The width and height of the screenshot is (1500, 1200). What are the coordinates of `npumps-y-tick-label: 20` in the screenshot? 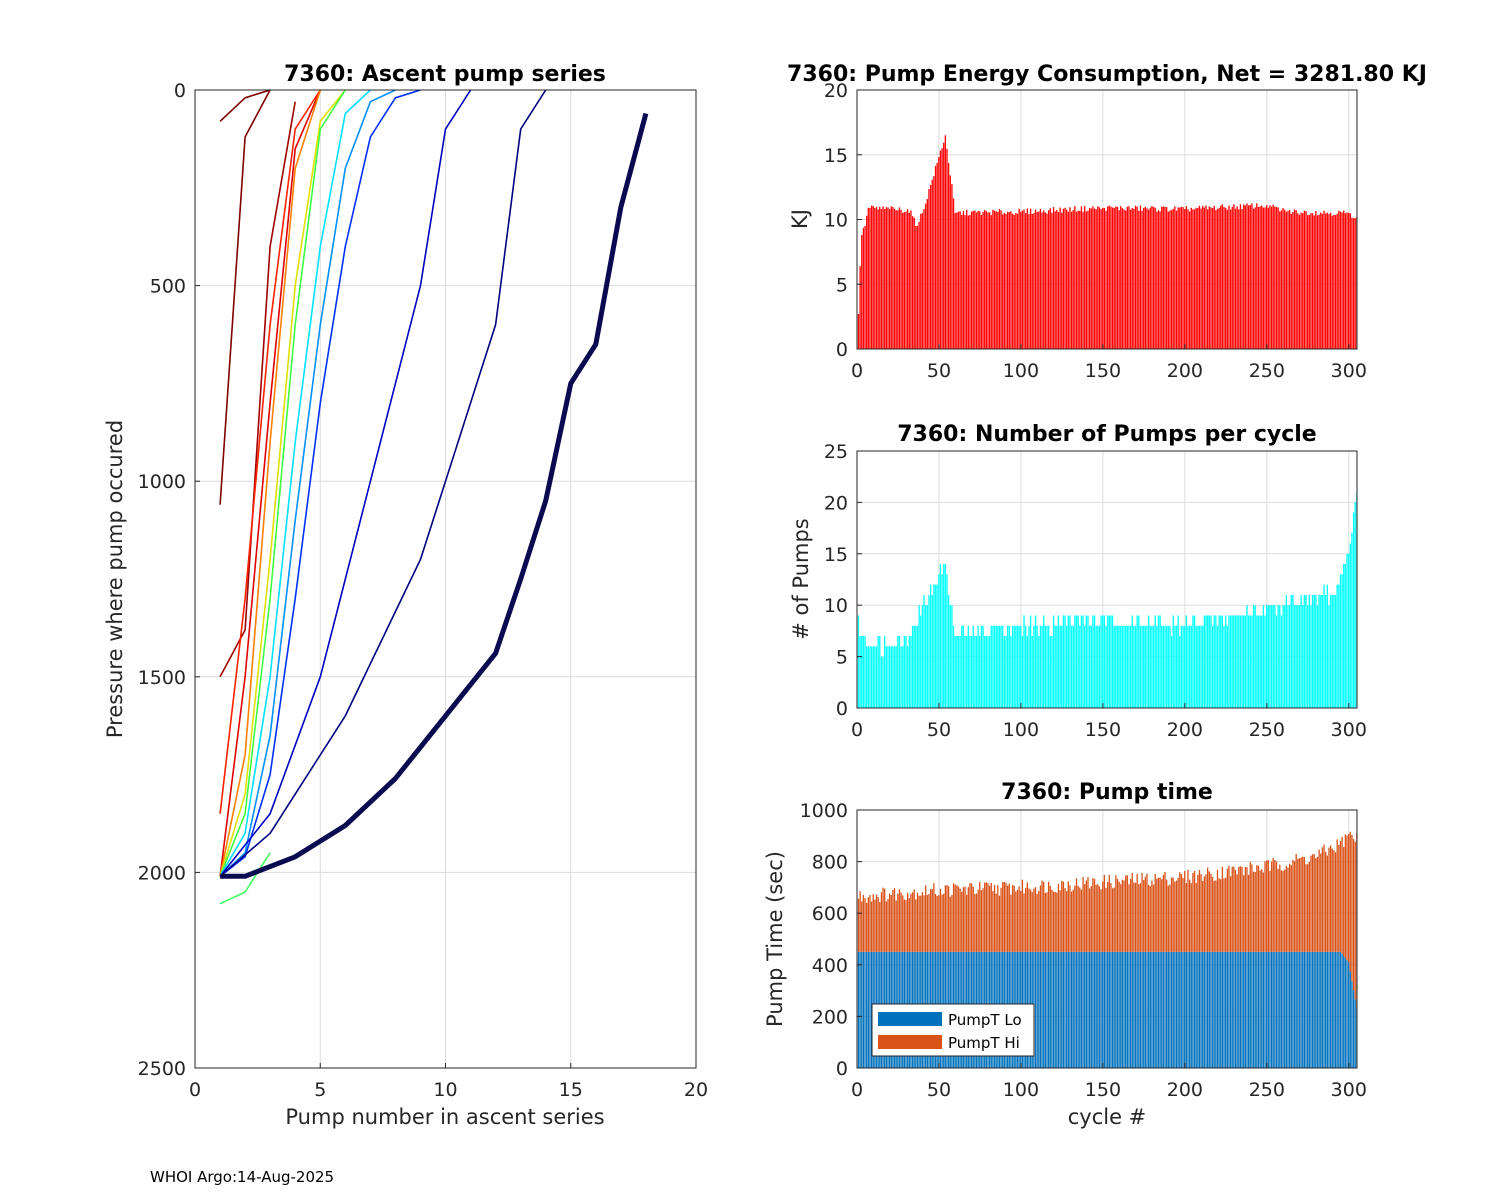 It's located at (836, 503).